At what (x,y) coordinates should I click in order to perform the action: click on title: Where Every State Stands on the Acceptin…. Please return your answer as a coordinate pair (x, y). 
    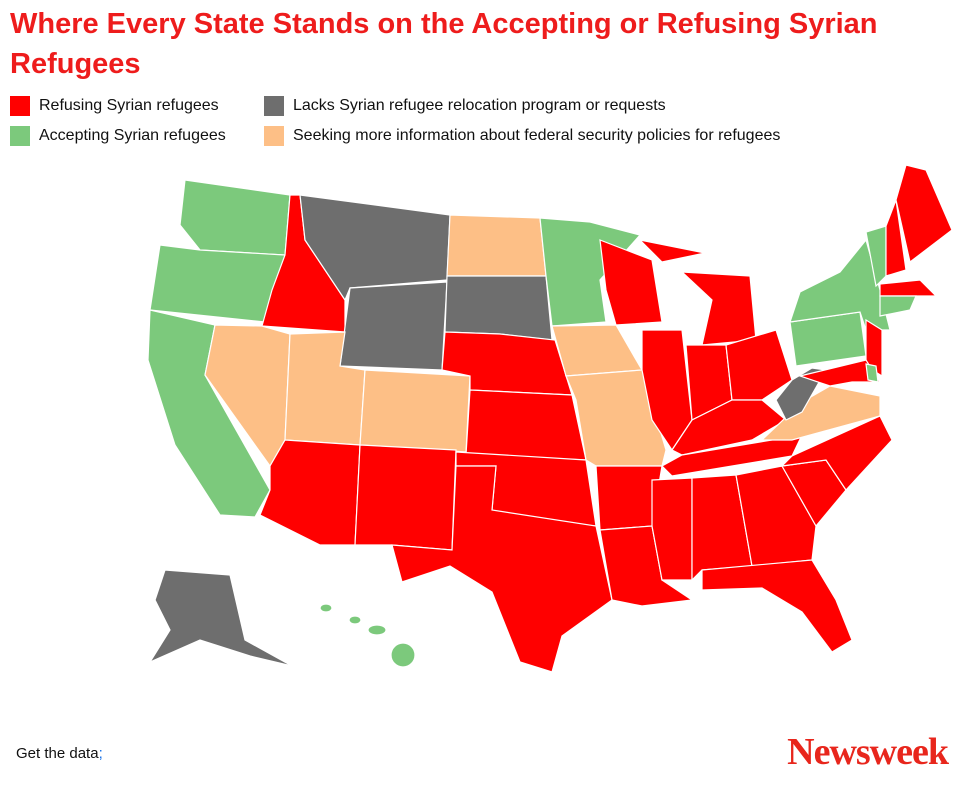
    Looking at the image, I should click on (444, 44).